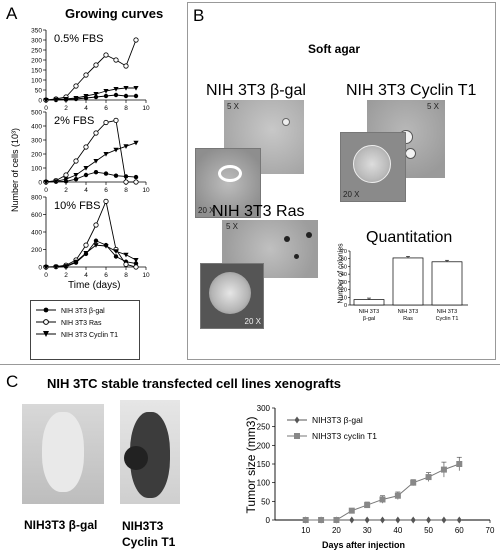 This screenshot has height=556, width=500. Describe the element at coordinates (46, 334) in the screenshot. I see `legend-marker-cyclin` at that location.